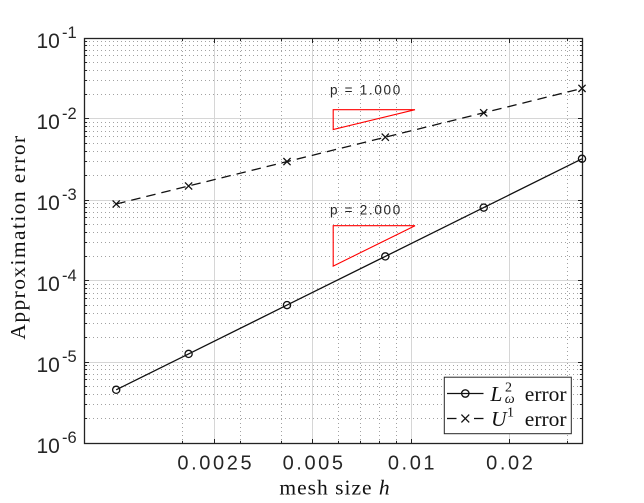  Describe the element at coordinates (69, 357) in the screenshot. I see `svg-text: -5` at that location.